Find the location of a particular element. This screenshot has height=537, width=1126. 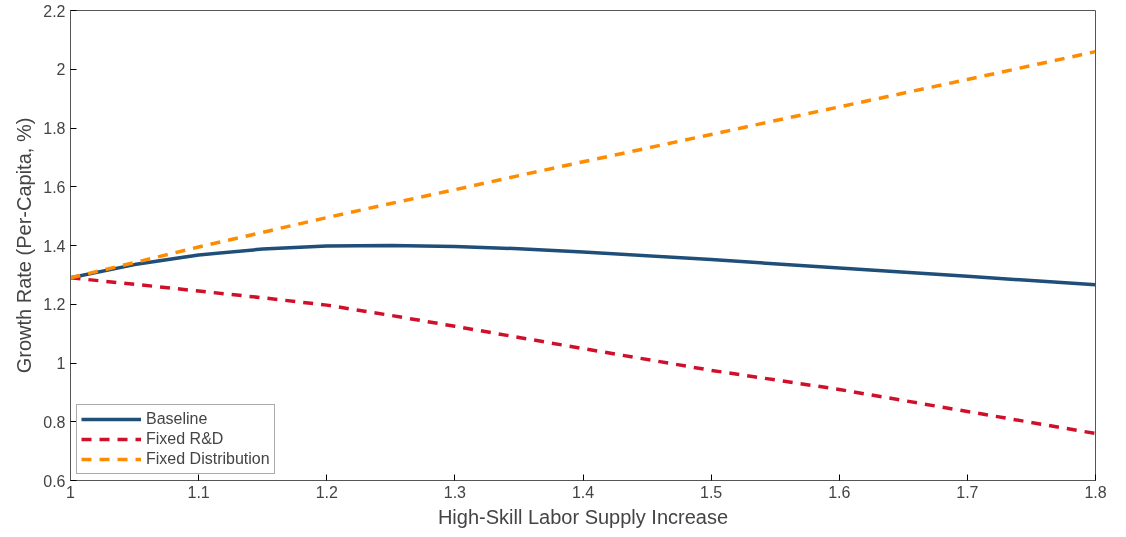

y-tick-label: 0.6 is located at coordinates (54, 481).